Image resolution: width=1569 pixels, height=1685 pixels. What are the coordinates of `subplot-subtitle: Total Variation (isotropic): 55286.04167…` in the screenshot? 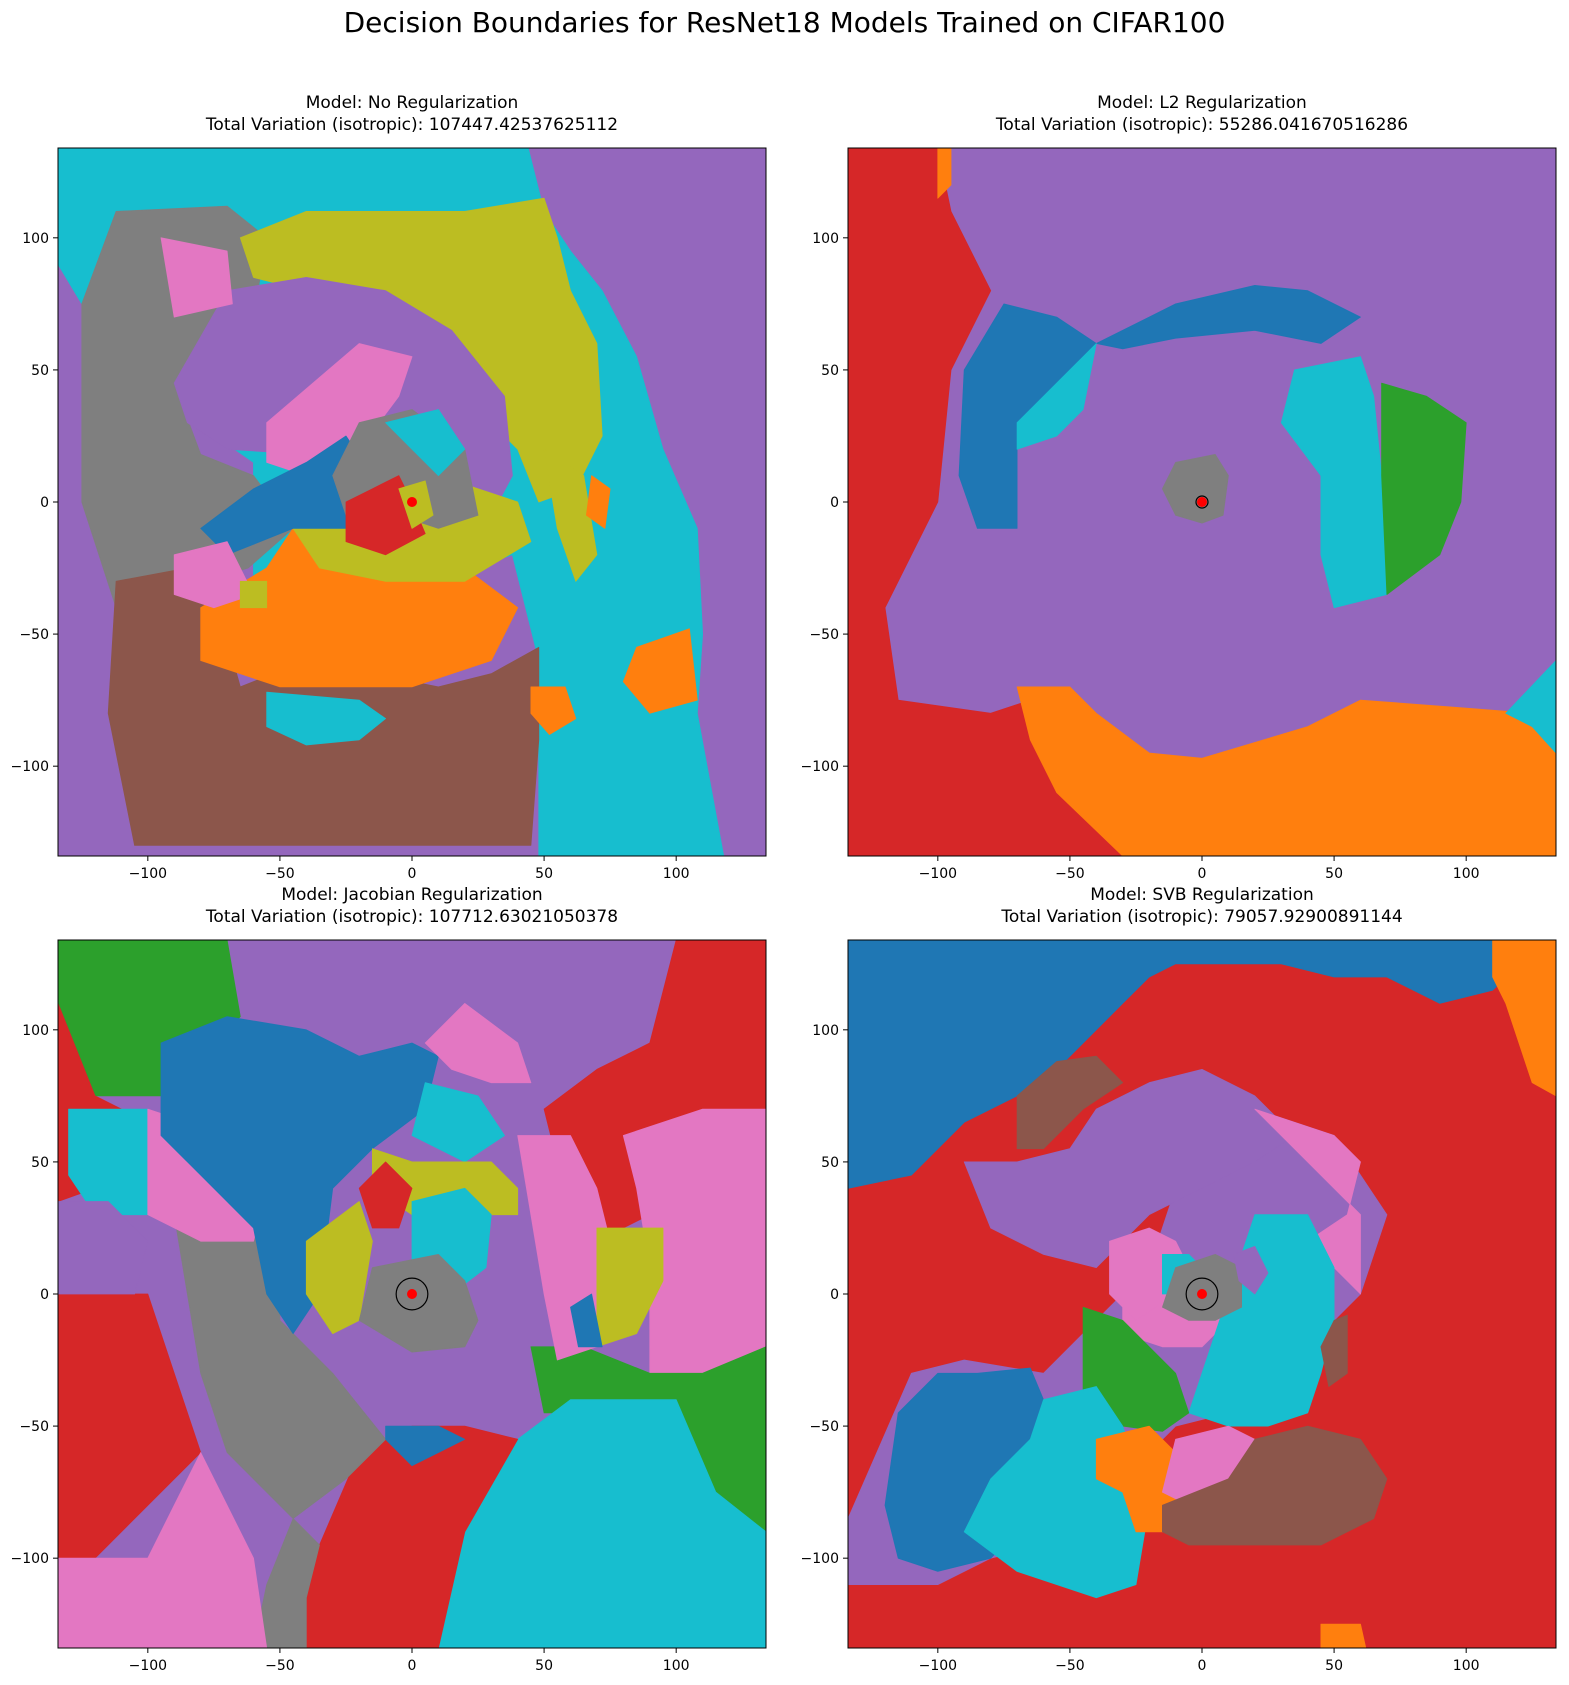 It's located at (1201, 125).